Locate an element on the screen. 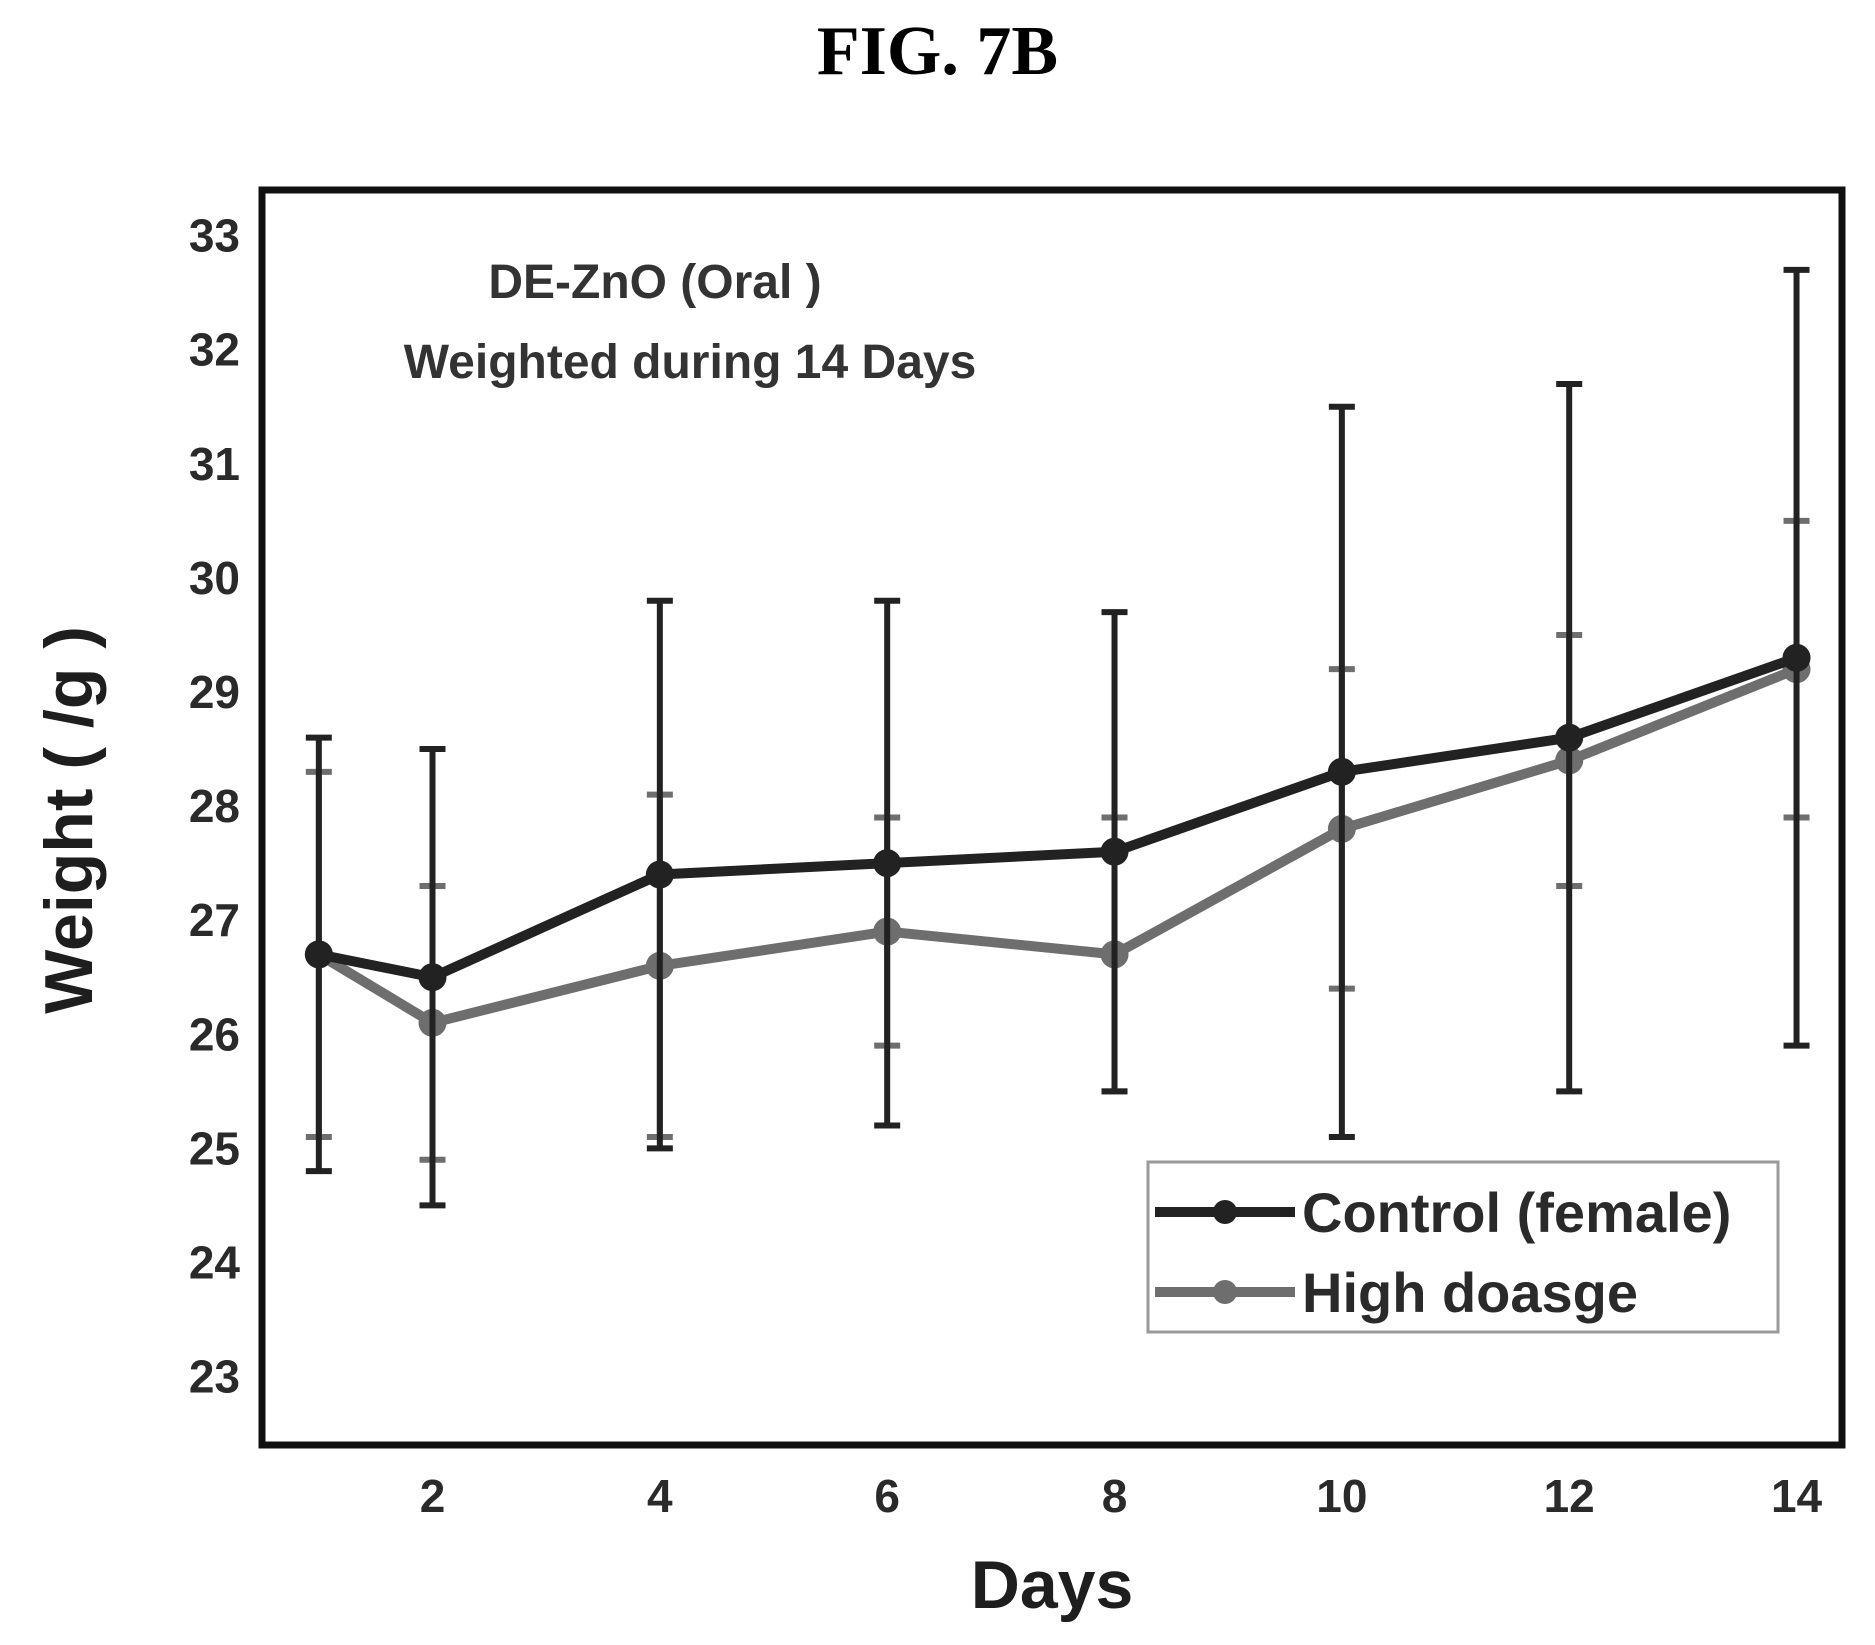 The height and width of the screenshot is (1645, 1875). legend-box is located at coordinates (1463, 1247).